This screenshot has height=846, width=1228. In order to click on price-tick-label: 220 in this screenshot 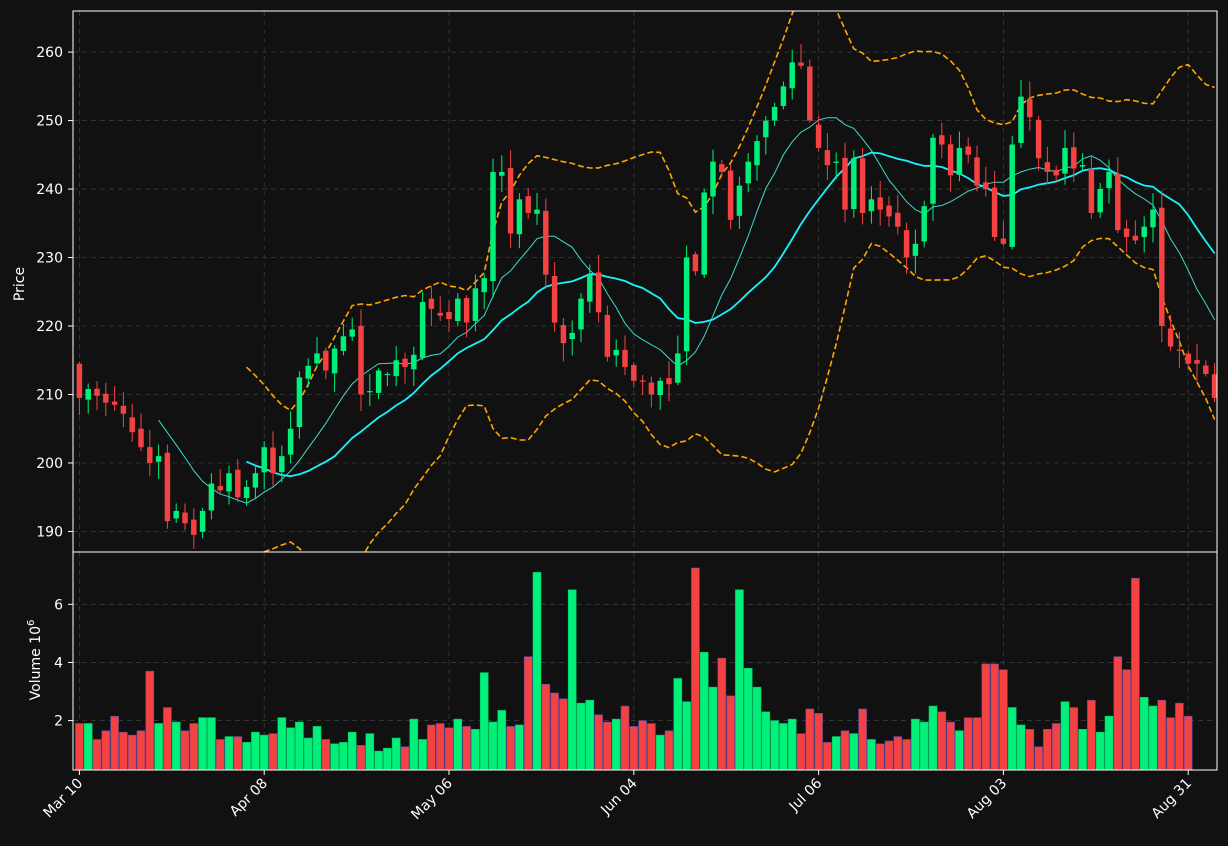, I will do `click(49, 327)`.